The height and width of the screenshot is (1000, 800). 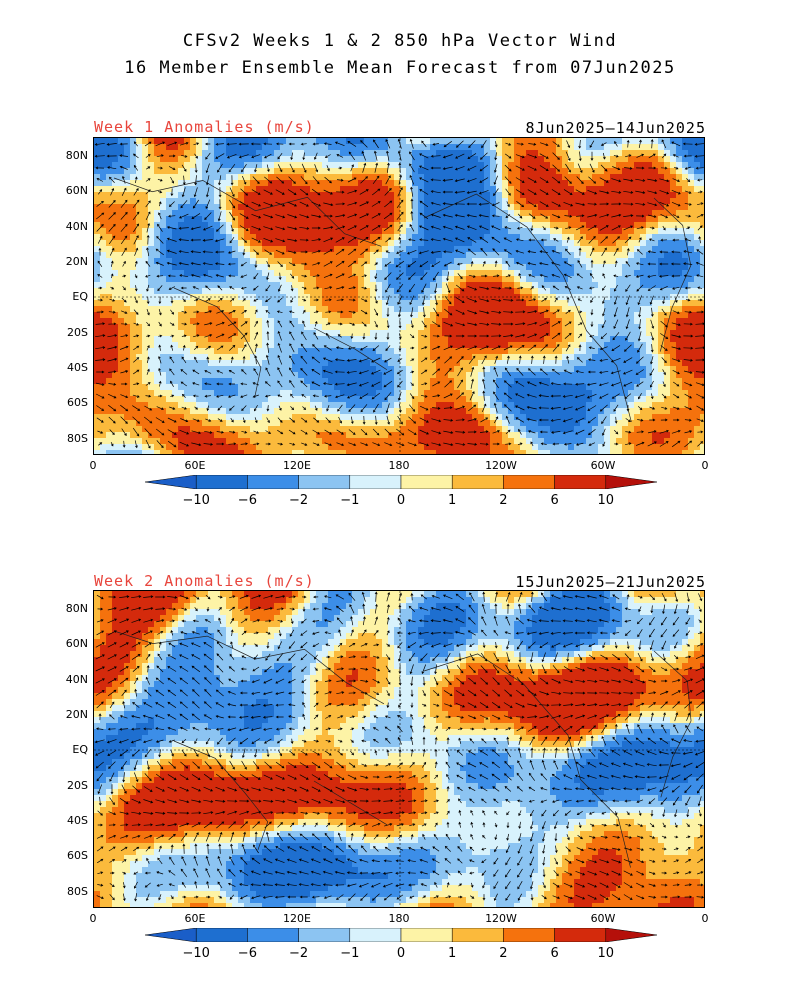 I want to click on colorbar-segment, so click(x=477, y=482).